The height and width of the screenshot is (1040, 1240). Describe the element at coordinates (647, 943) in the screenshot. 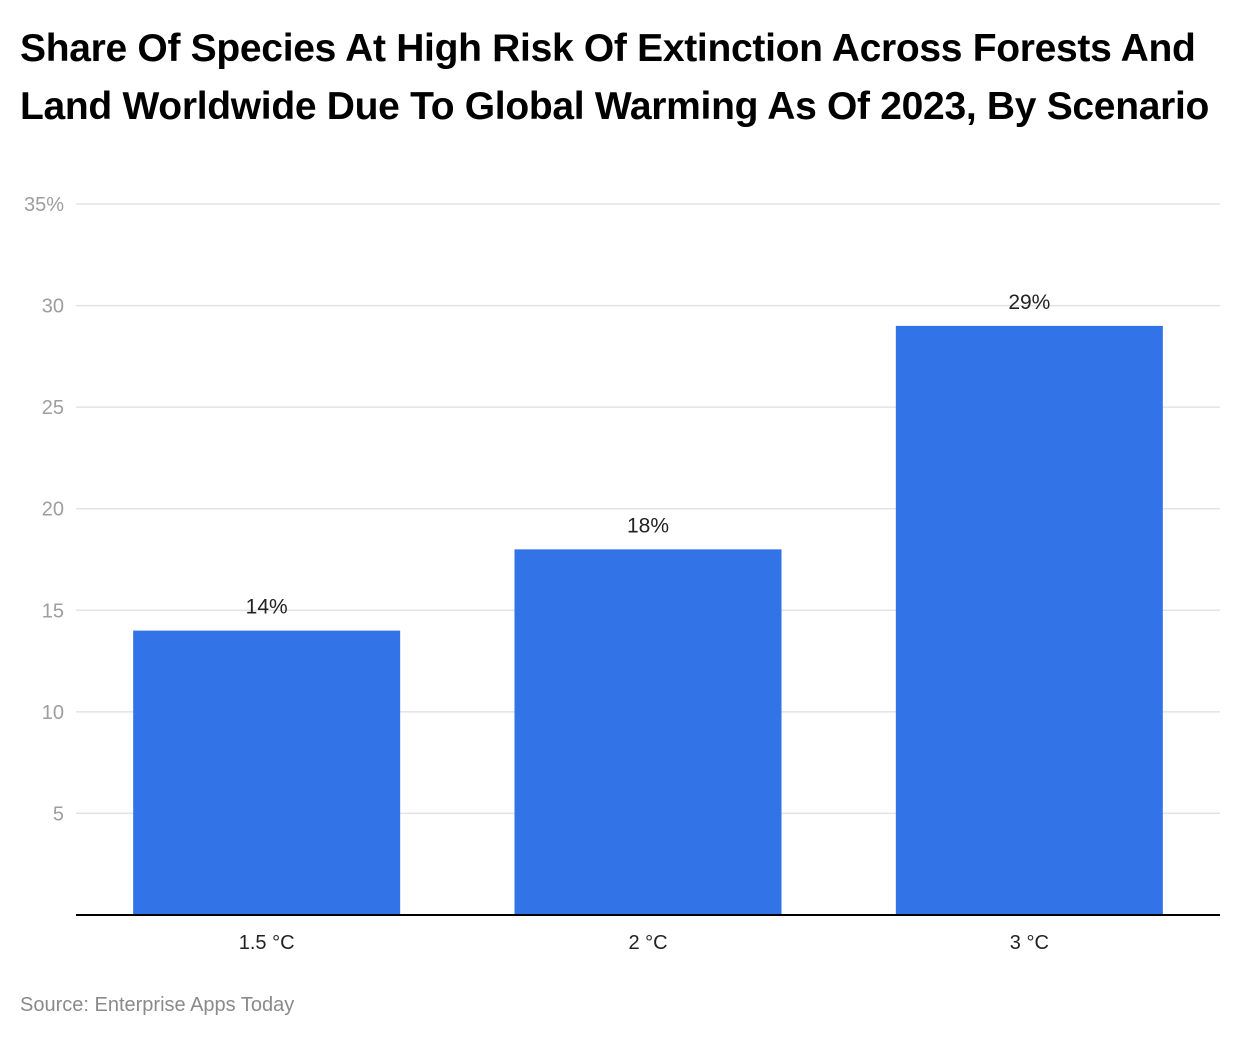

I see `x-tick-label: 2 °C` at that location.